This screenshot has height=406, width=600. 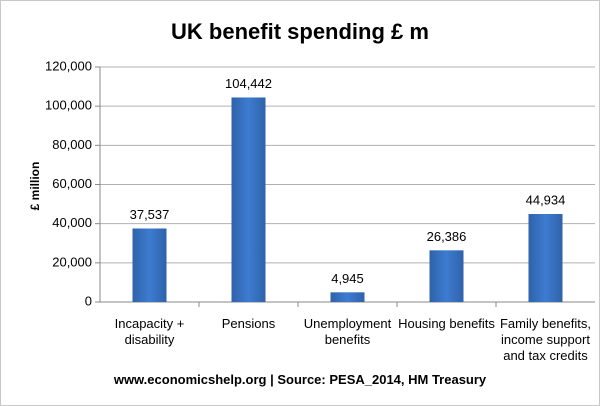 I want to click on value-label: 104,442, so click(x=248, y=83).